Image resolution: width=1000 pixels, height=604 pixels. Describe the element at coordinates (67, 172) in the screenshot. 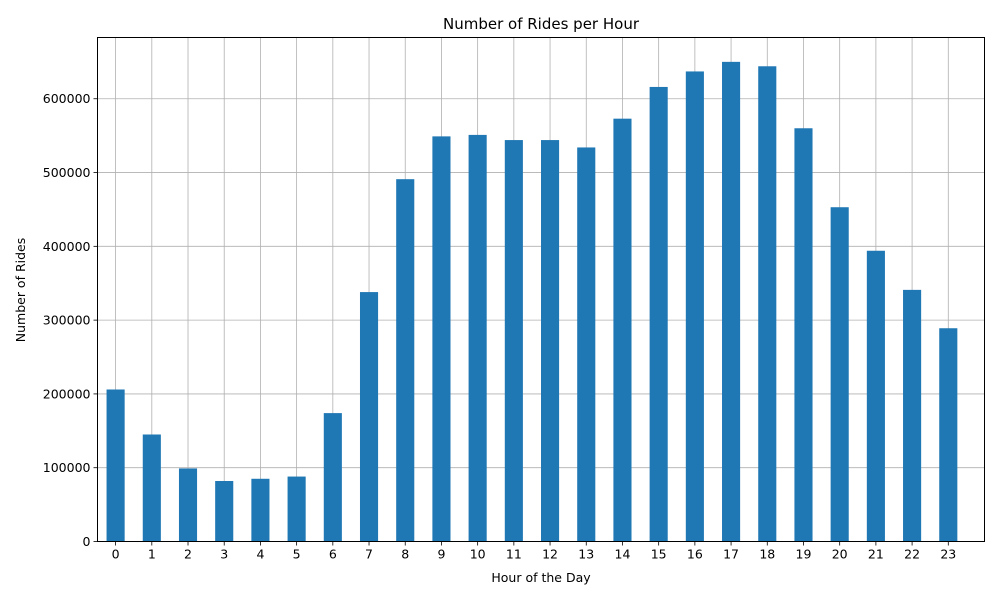

I see `y-tick-label: 500000` at that location.